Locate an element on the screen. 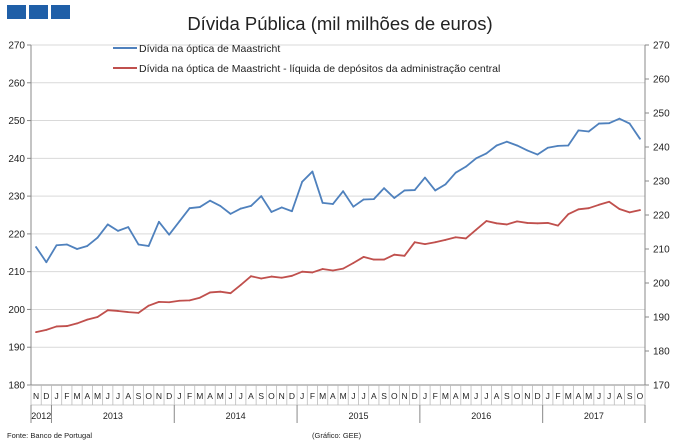 The image size is (679, 448). year-label: 2014 is located at coordinates (236, 416).